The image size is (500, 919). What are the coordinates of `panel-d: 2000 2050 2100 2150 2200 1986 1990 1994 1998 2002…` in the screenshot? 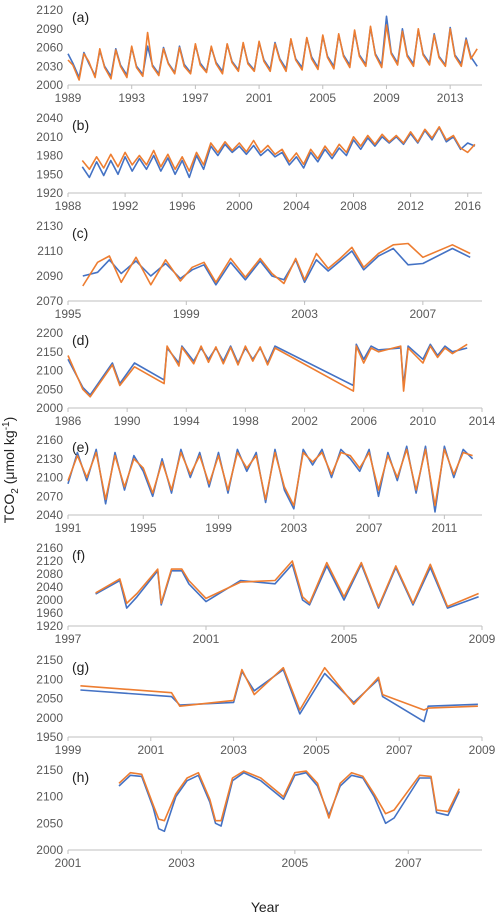 It's located at (265, 377).